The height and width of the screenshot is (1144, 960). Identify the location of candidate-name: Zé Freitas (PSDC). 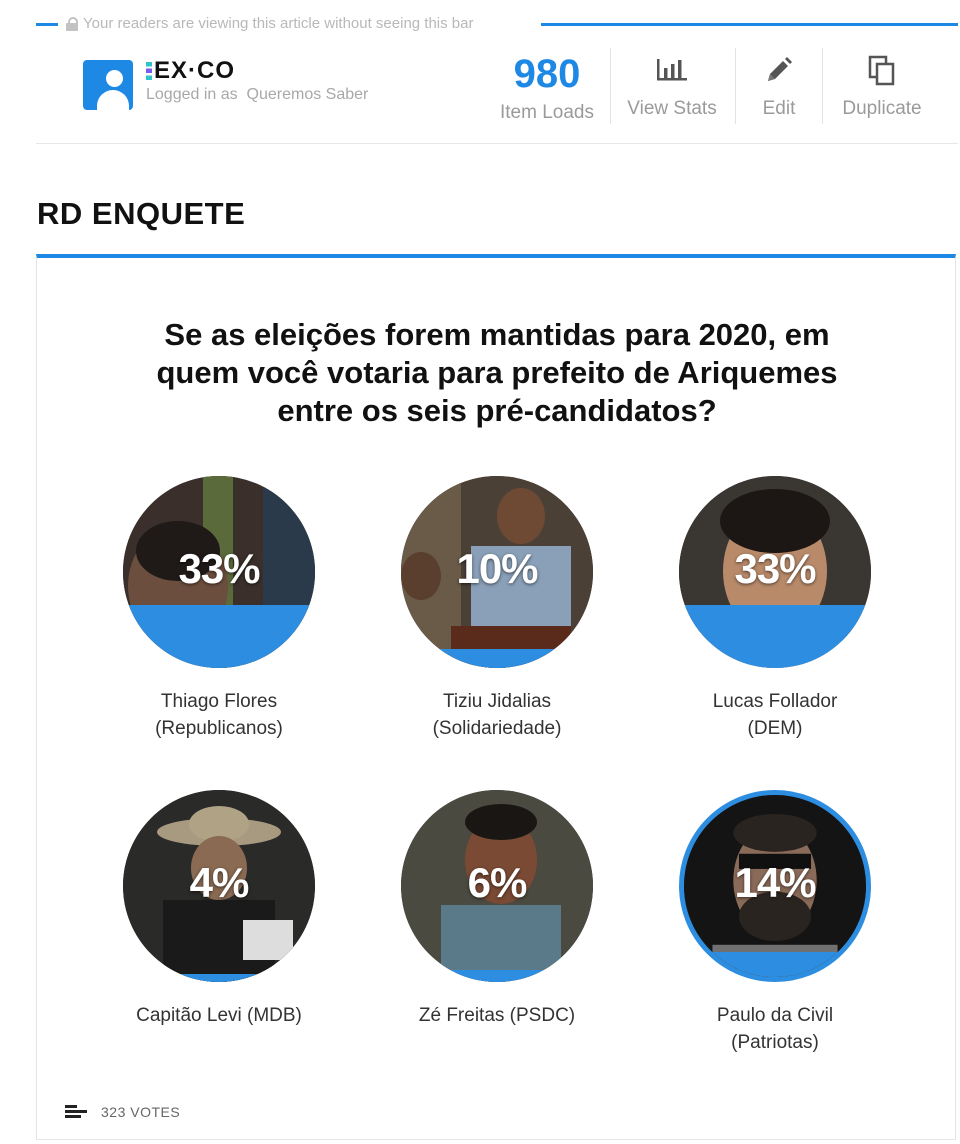
(497, 1015).